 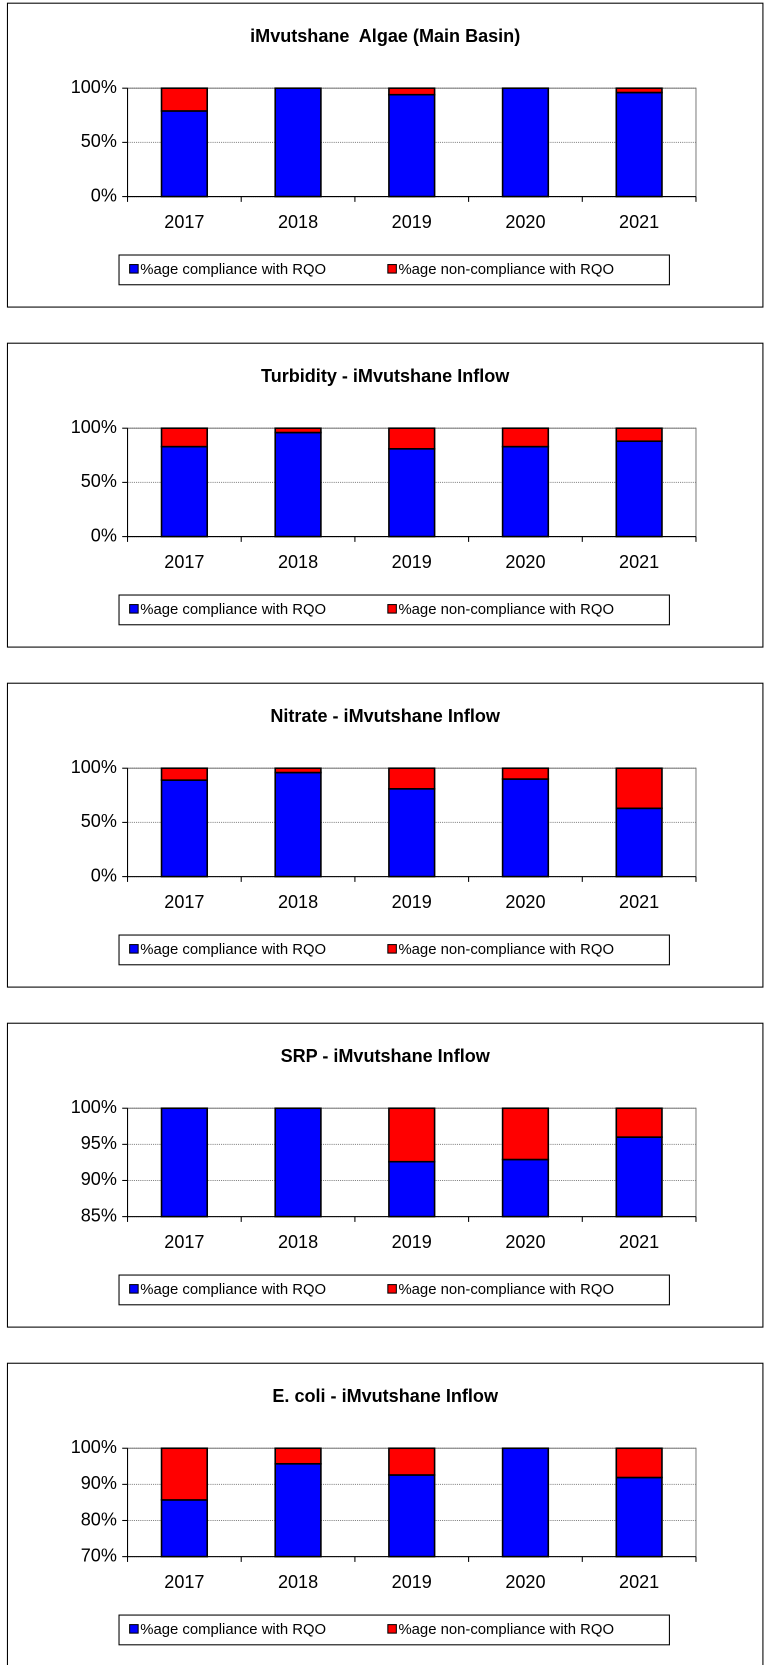 What do you see at coordinates (385, 376) in the screenshot?
I see `chart-title: Turbidity - iMvutshane Inflow` at bounding box center [385, 376].